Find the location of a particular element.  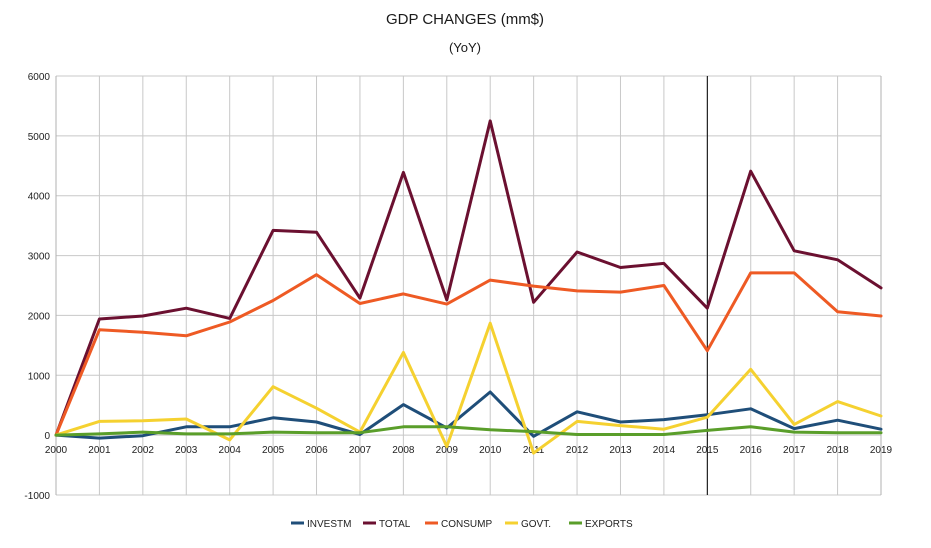

x-tick-label: 2004 is located at coordinates (230, 450).